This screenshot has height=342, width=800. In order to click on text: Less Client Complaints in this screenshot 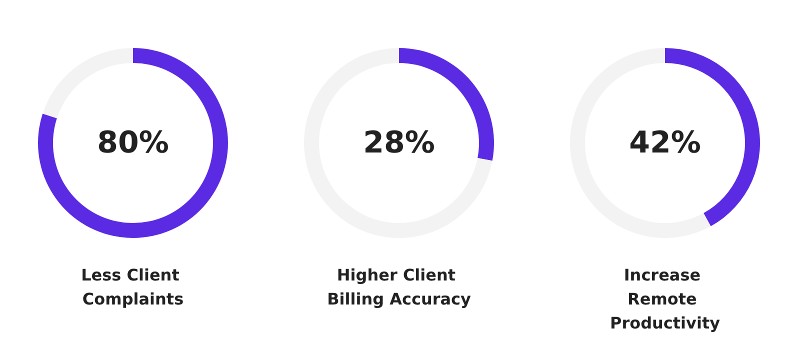, I will do `click(133, 287)`.